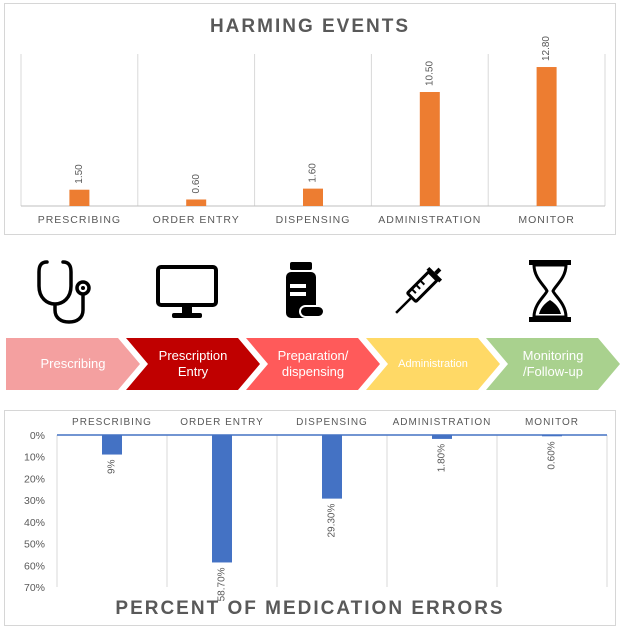 The height and width of the screenshot is (630, 624). What do you see at coordinates (34, 566) in the screenshot?
I see `y-tick-label: 60%` at bounding box center [34, 566].